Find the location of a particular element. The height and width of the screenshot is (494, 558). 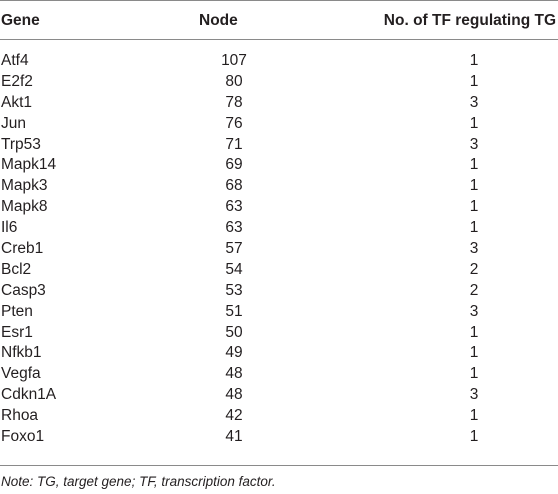

table-row: Bcl2 54 2 is located at coordinates (279, 270).